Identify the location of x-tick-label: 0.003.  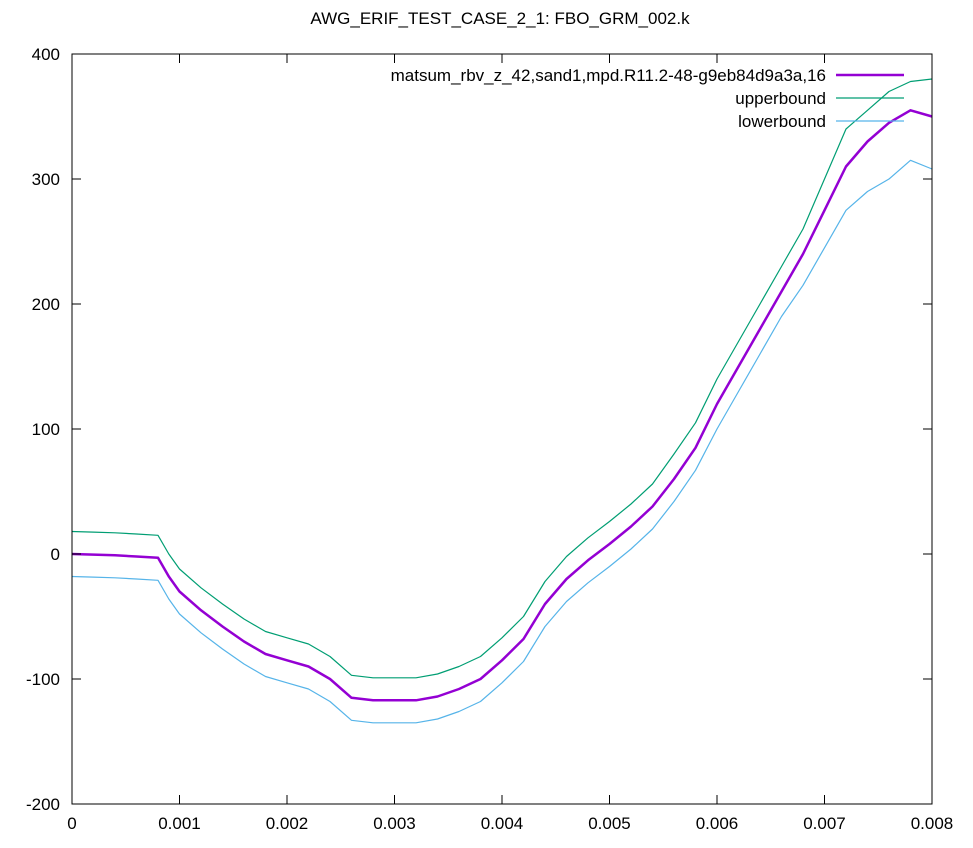
(394, 823).